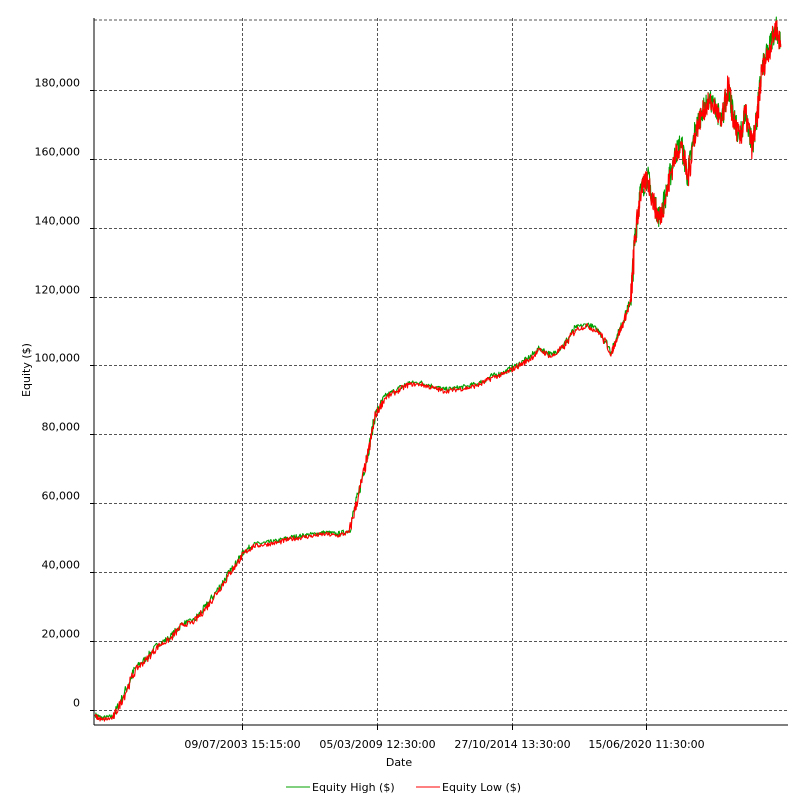 This screenshot has width=802, height=801. Describe the element at coordinates (58, 152) in the screenshot. I see `y-tick-label: 160,000` at that location.